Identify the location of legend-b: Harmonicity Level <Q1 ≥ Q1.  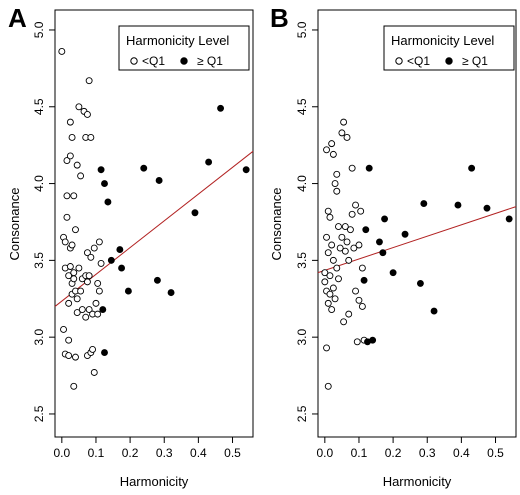
(449, 48).